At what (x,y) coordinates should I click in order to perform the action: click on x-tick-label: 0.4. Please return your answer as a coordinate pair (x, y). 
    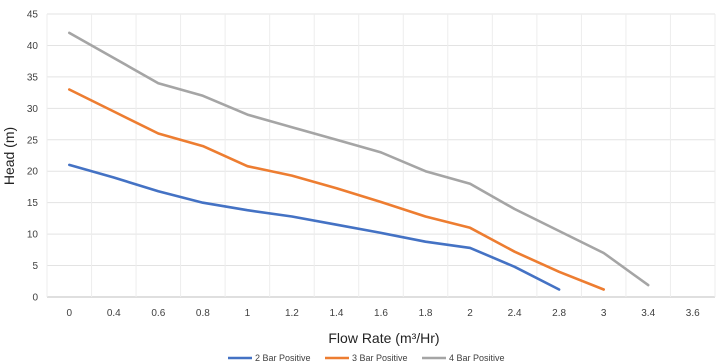
    Looking at the image, I should click on (114, 313).